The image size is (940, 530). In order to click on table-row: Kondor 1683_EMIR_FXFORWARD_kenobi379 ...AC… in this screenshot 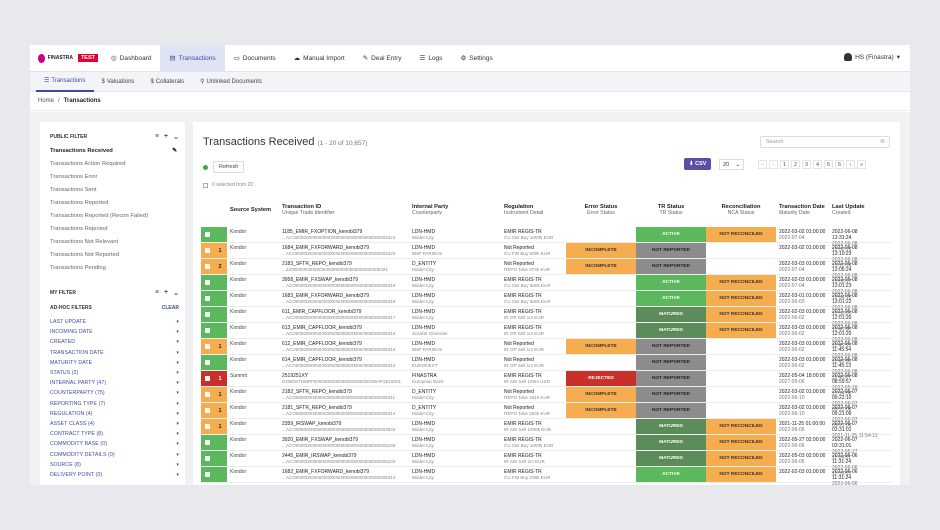, I will do `click(546, 304)`.